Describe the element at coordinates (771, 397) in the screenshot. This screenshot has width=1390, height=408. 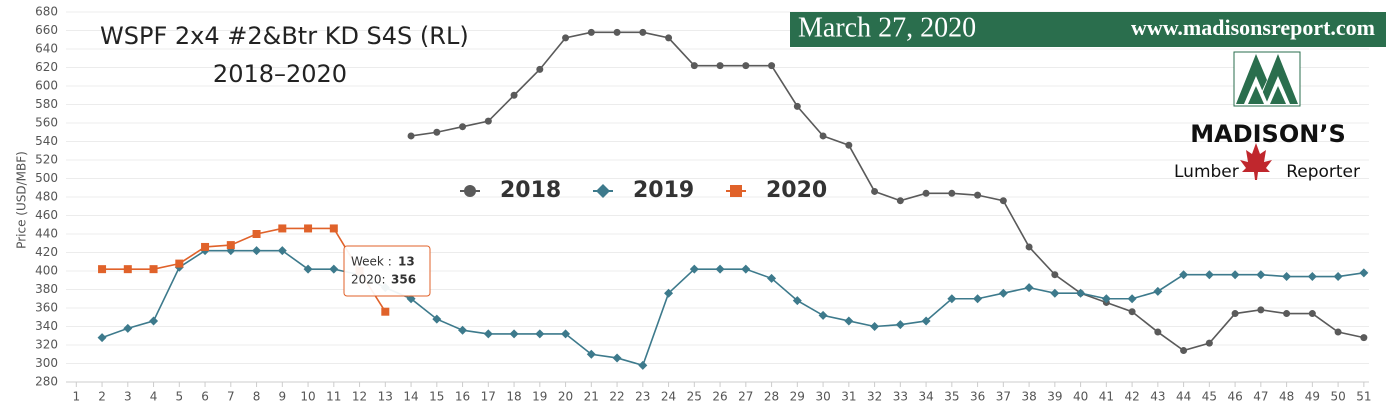
I see `x-tick-label: 28` at that location.